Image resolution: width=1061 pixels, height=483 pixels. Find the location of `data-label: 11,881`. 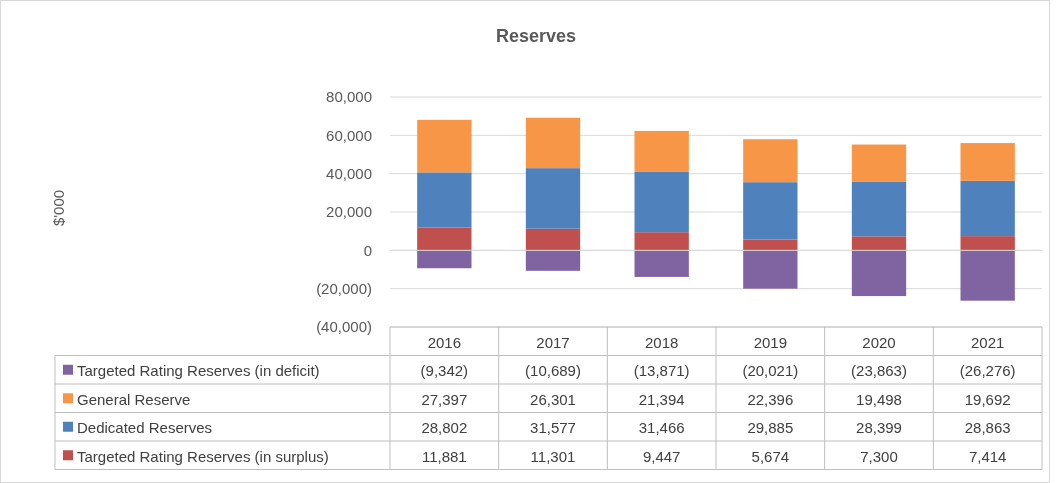

data-label: 11,881 is located at coordinates (444, 456).